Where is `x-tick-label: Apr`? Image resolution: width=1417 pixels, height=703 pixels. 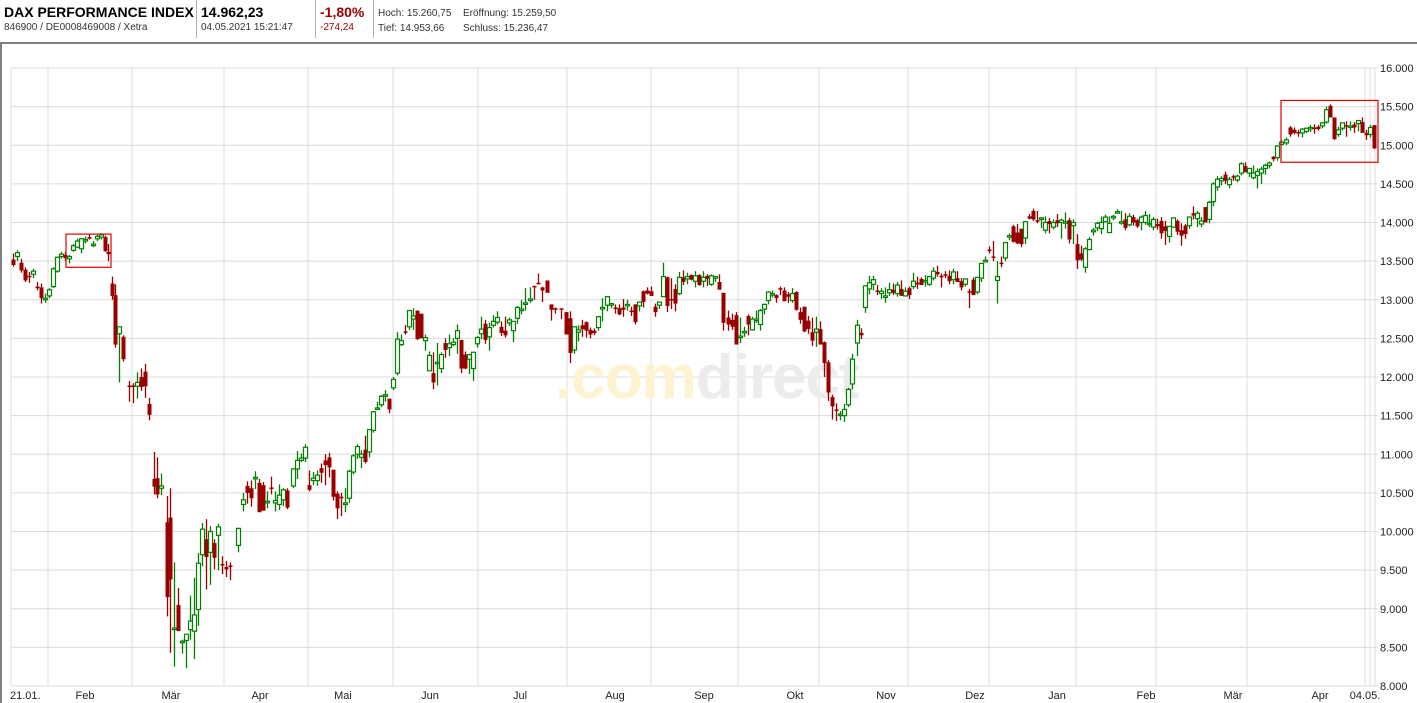
x-tick-label: Apr is located at coordinates (1319, 696).